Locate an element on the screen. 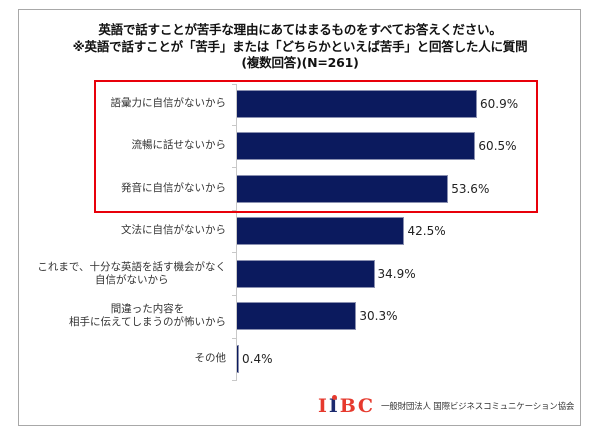 Image resolution: width=600 pixels, height=435 pixels. bar-row-vocabulary: 語彙力に自信がないから 60.9% is located at coordinates (300, 104).